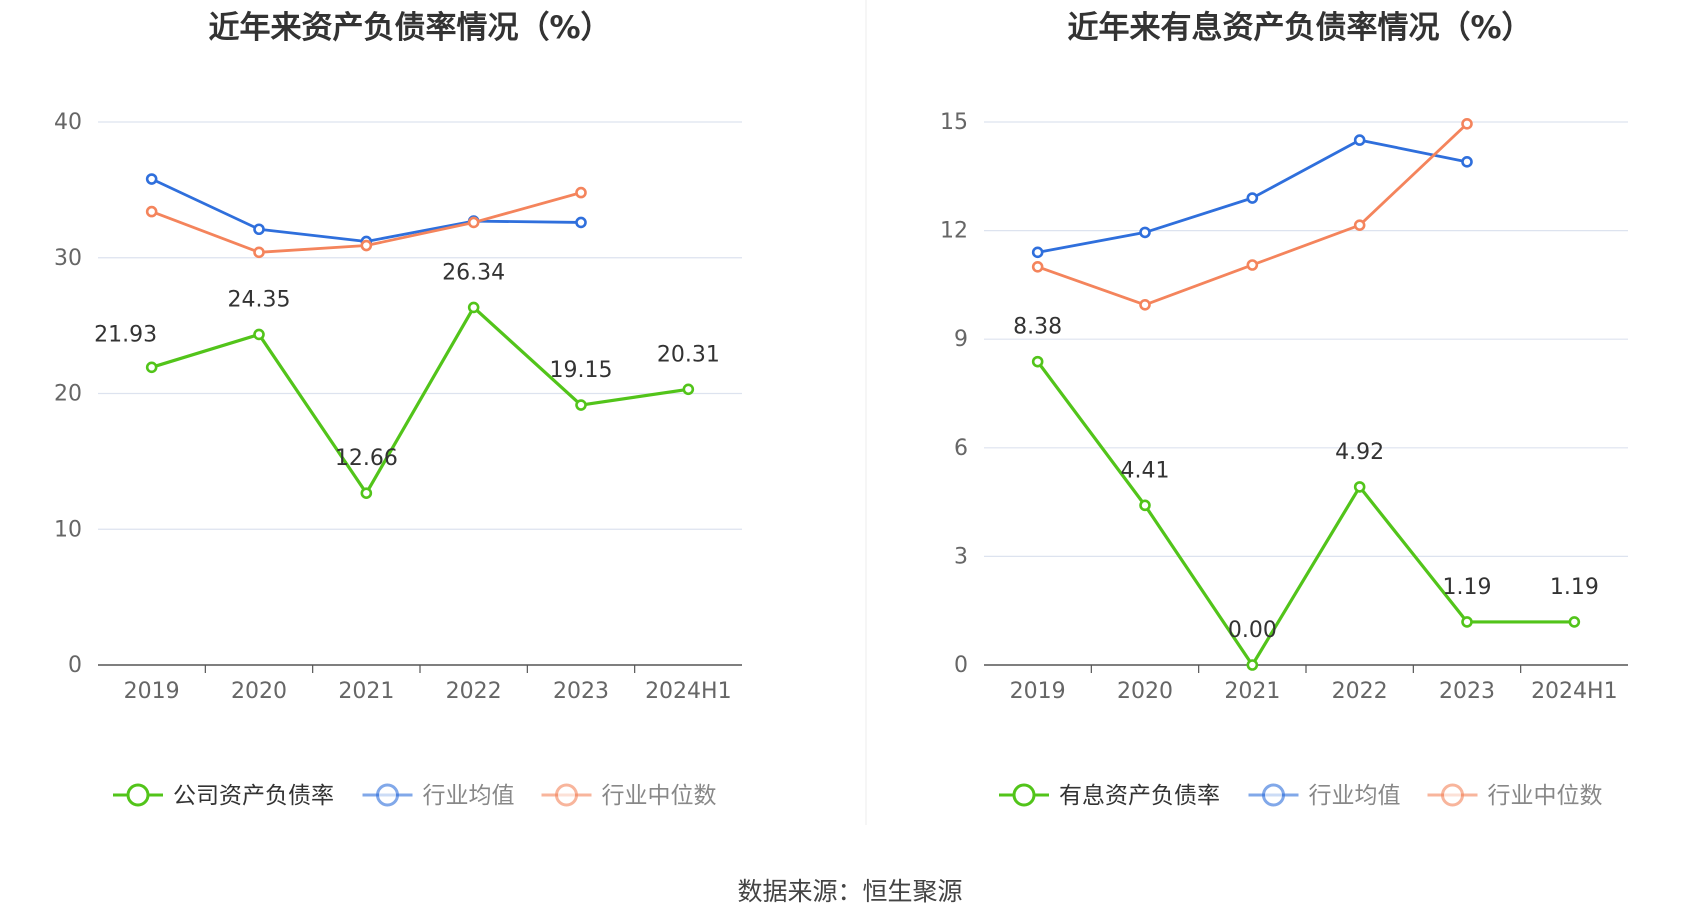  What do you see at coordinates (366, 458) in the screenshot?
I see `data-label: 12.66` at bounding box center [366, 458].